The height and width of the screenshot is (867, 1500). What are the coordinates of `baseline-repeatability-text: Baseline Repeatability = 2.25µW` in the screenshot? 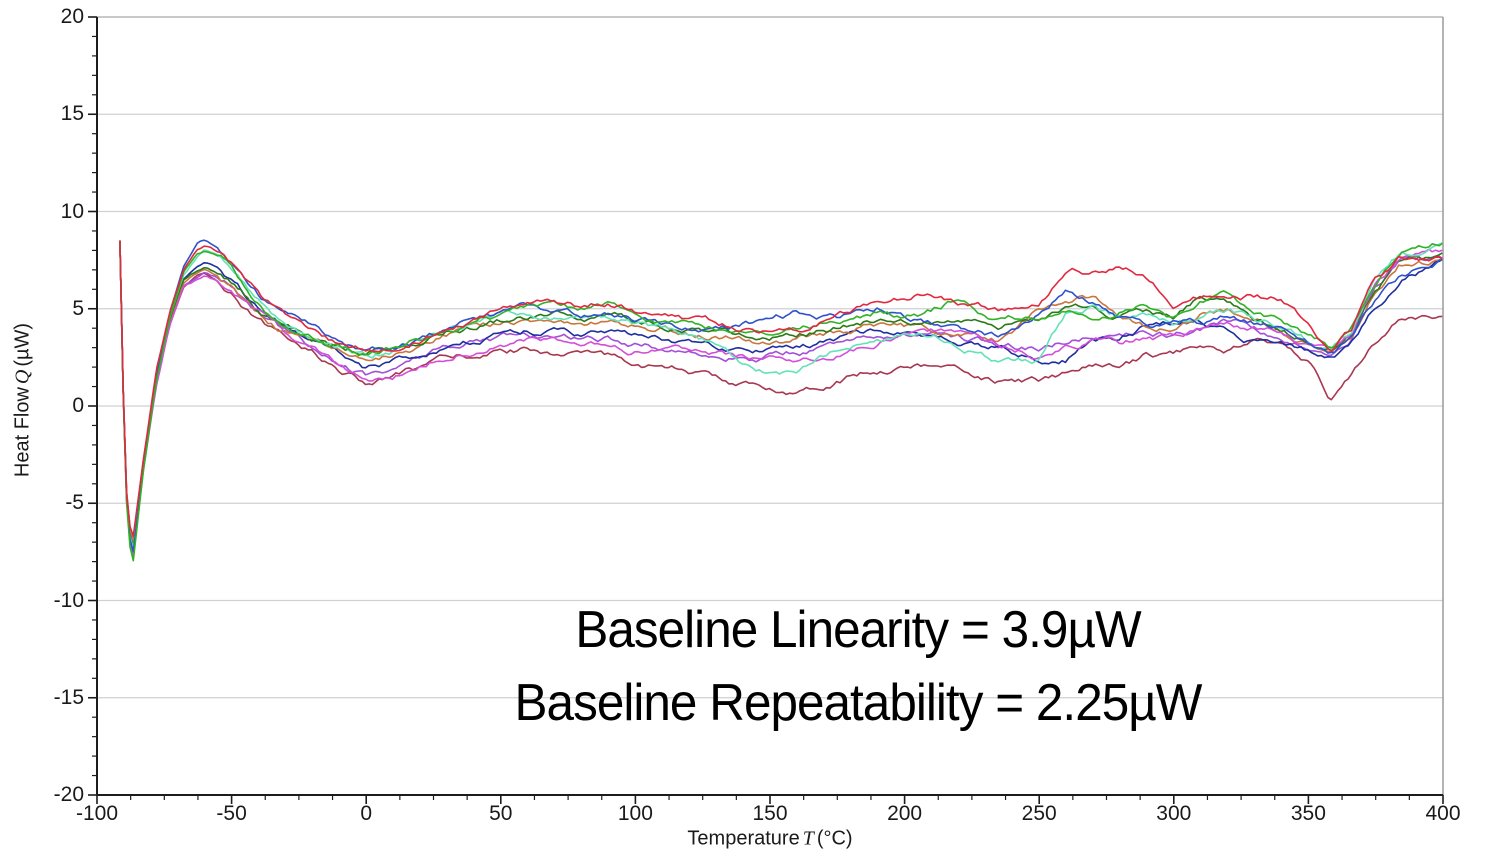 It's located at (858, 703).